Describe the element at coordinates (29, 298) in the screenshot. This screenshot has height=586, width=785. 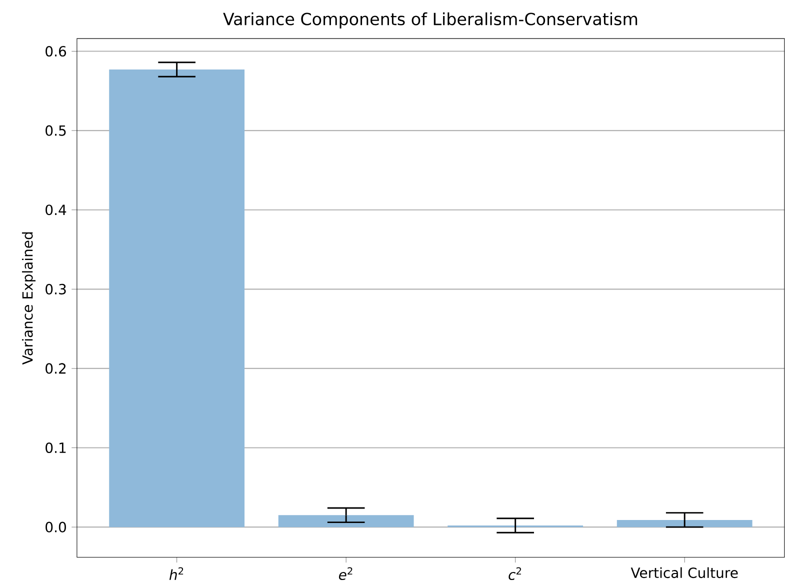
I see `y-axis-title: Variance Explained` at that location.